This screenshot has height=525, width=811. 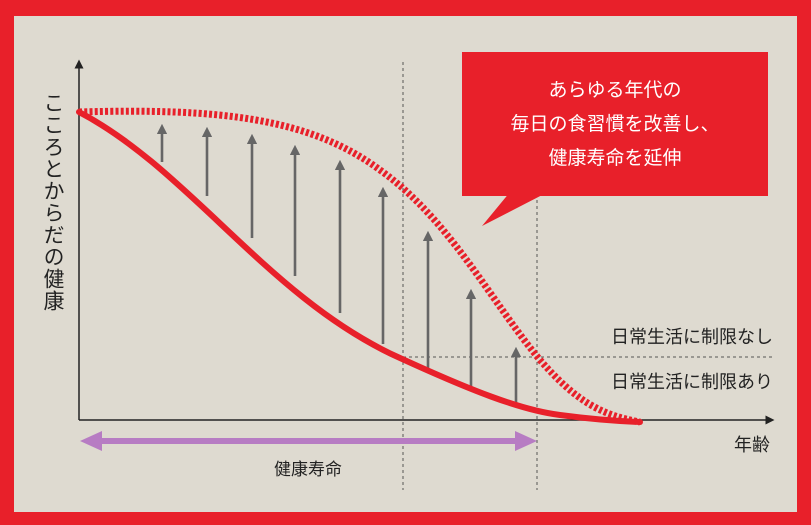 I want to click on threshold-above-label: 日常生活に制限なし, so click(x=692, y=337).